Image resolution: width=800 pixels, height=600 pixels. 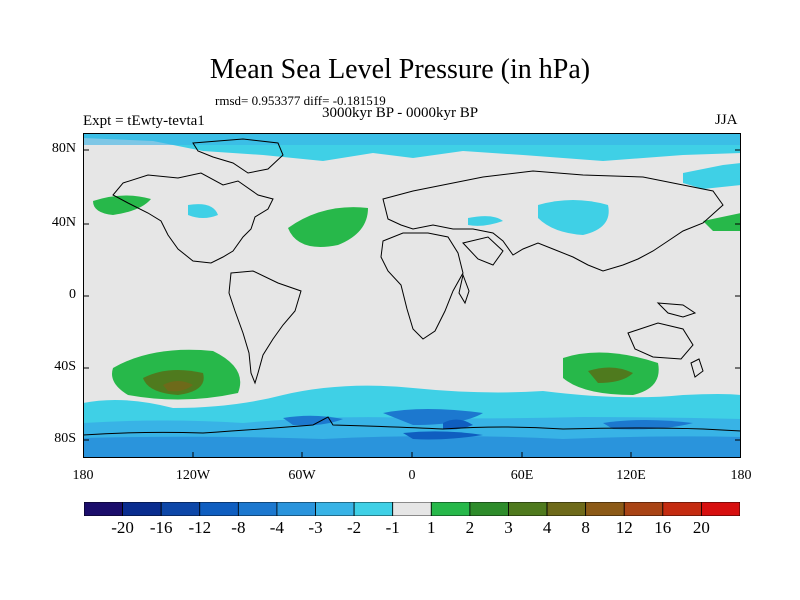 I want to click on colorbar-label: -4, so click(x=276, y=527).